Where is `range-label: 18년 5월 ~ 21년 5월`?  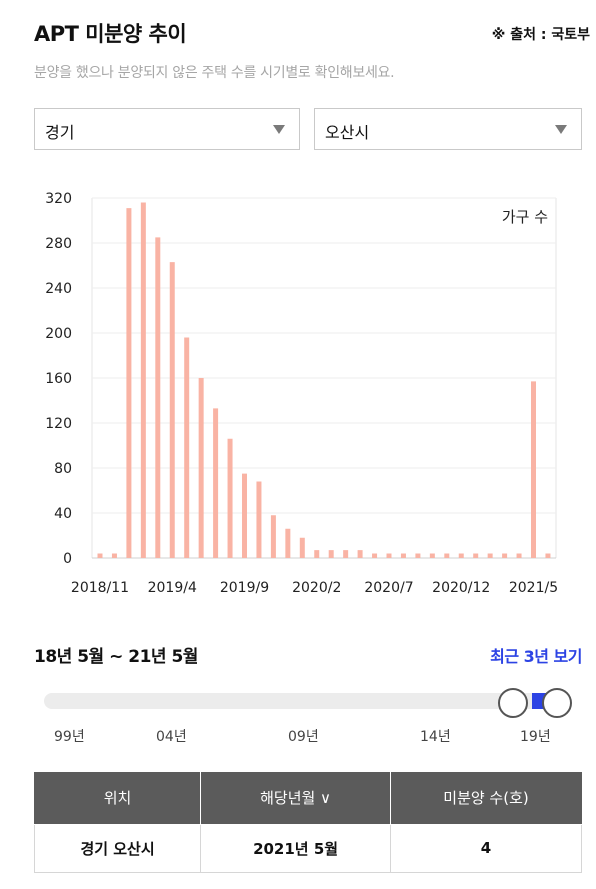
range-label: 18년 5월 ~ 21년 5월 is located at coordinates (116, 657).